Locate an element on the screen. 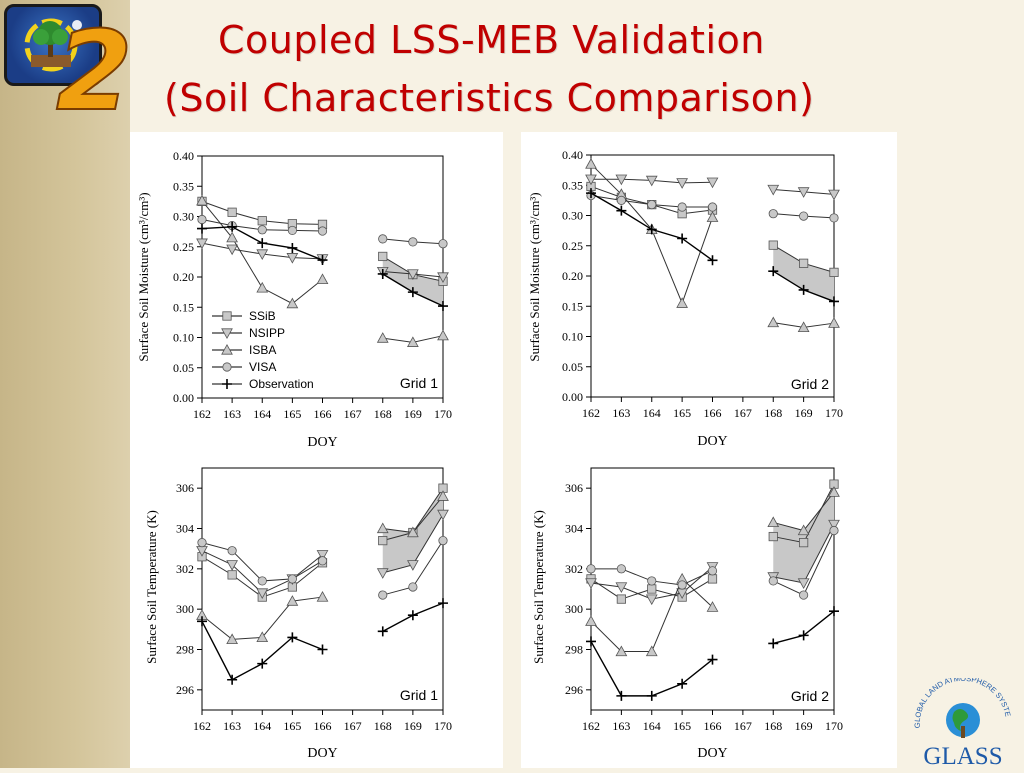 The width and height of the screenshot is (1024, 773). y-tick-label: 0.40 is located at coordinates (572, 155).